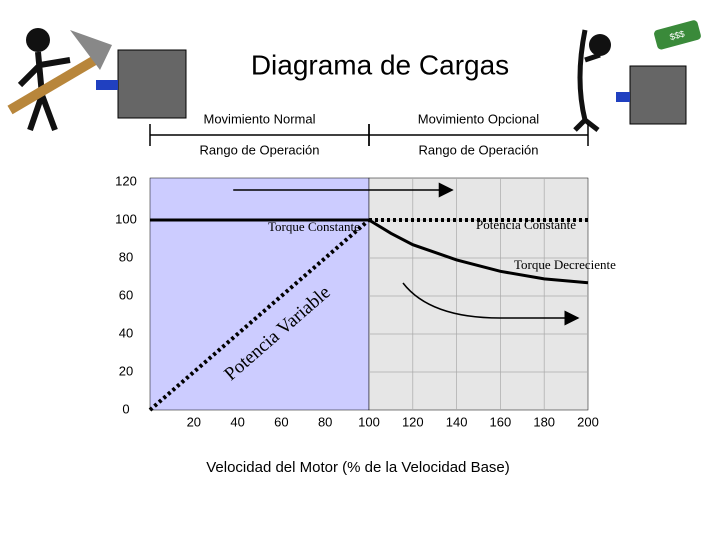  I want to click on x-tick-label: 140, so click(457, 421).